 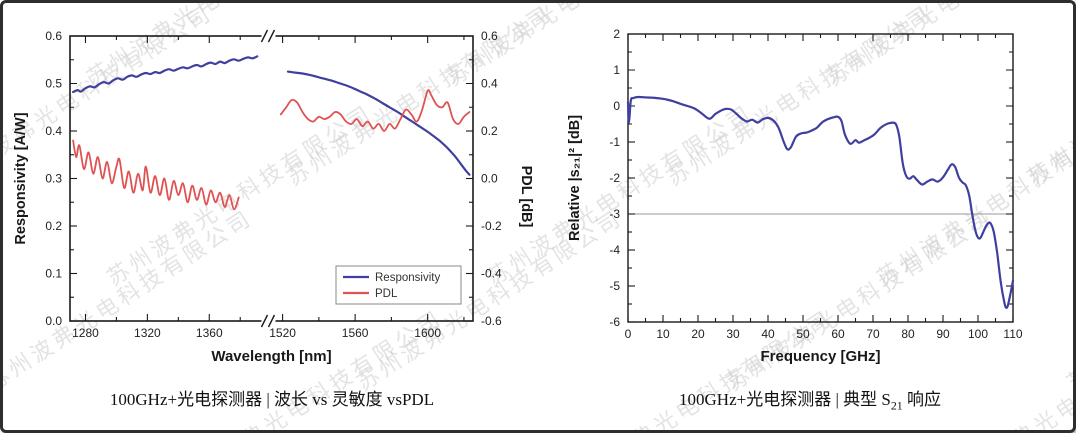 What do you see at coordinates (820, 356) in the screenshot?
I see `x-axis-title: Frequency [GHz]` at bounding box center [820, 356].